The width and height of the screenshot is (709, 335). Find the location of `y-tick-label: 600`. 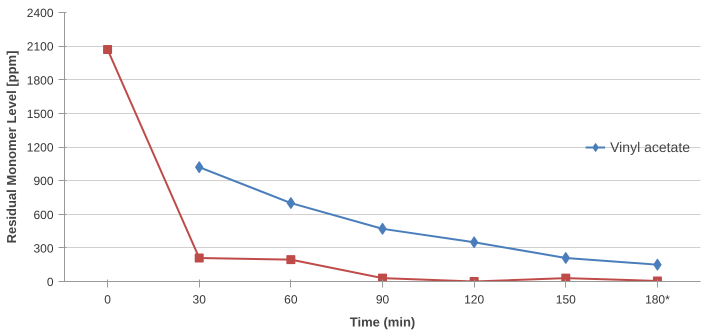

y-tick-label: 600 is located at coordinates (43, 215).